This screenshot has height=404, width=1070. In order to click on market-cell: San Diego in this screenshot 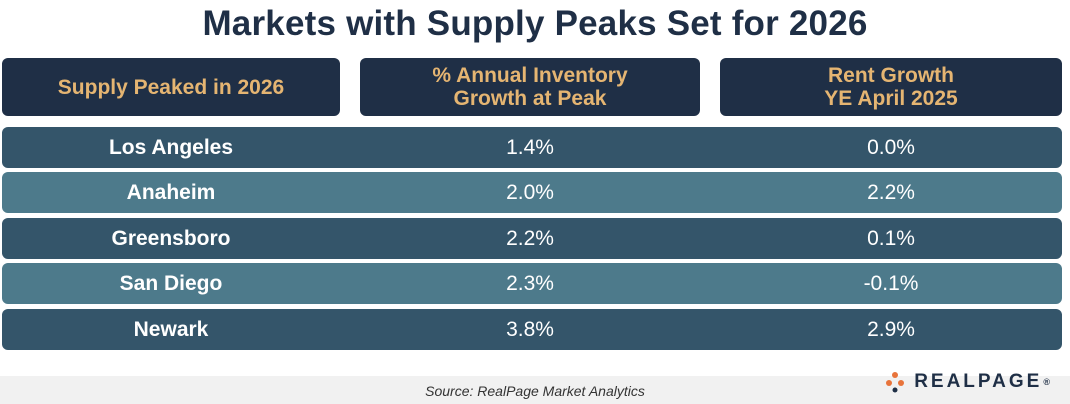, I will do `click(171, 283)`.